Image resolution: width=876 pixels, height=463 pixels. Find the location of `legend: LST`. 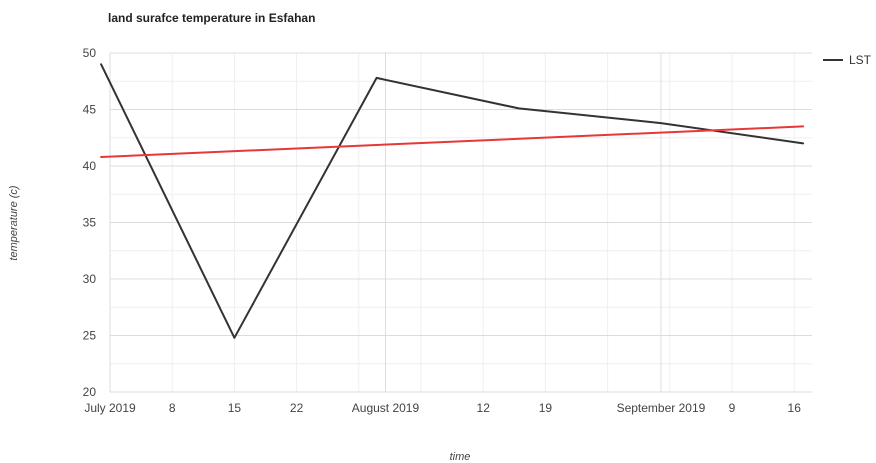

legend: LST is located at coordinates (847, 60).